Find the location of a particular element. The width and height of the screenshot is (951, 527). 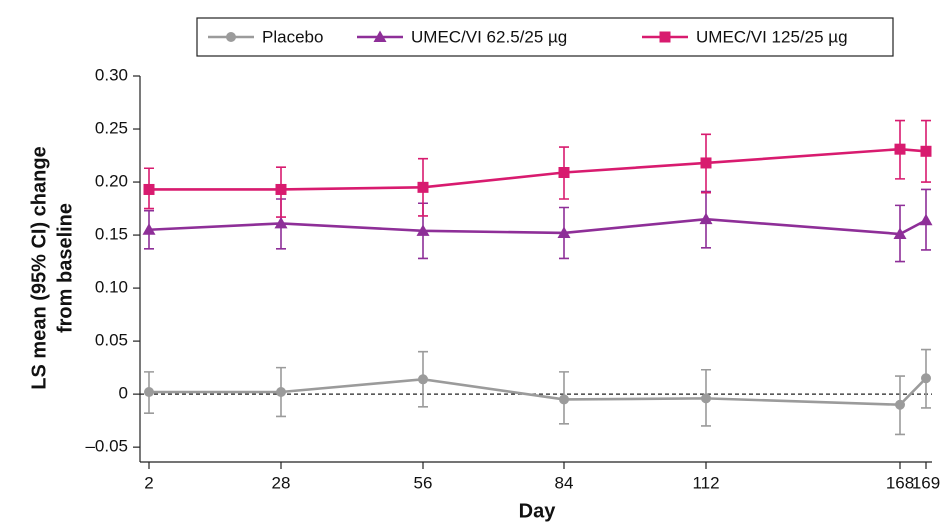

legend-label: Placebo is located at coordinates (292, 36).